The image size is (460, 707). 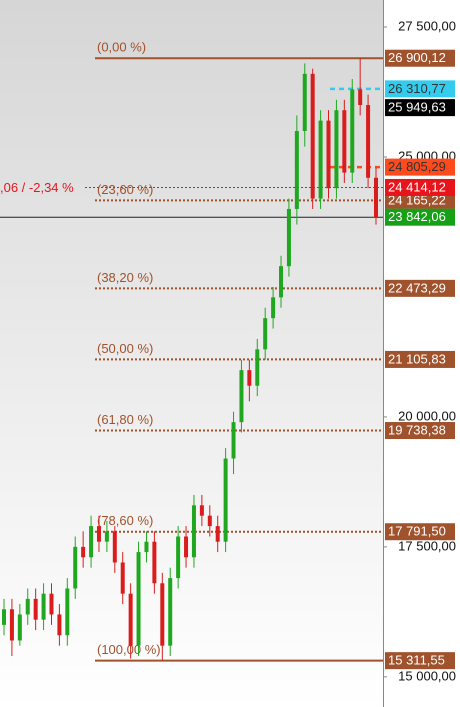 What do you see at coordinates (417, 199) in the screenshot?
I see `fib-value-label: 24 165,22` at bounding box center [417, 199].